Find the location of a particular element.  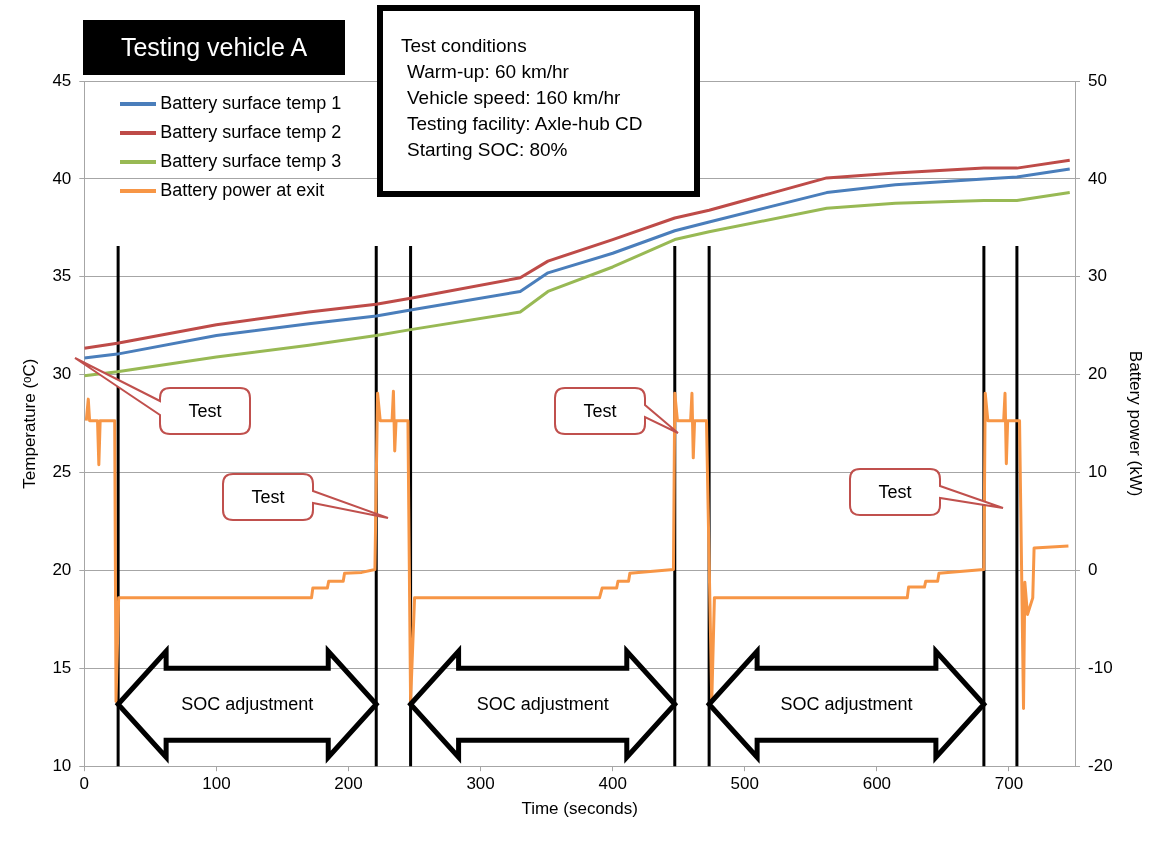

x-tick-label: 600 is located at coordinates (877, 784).